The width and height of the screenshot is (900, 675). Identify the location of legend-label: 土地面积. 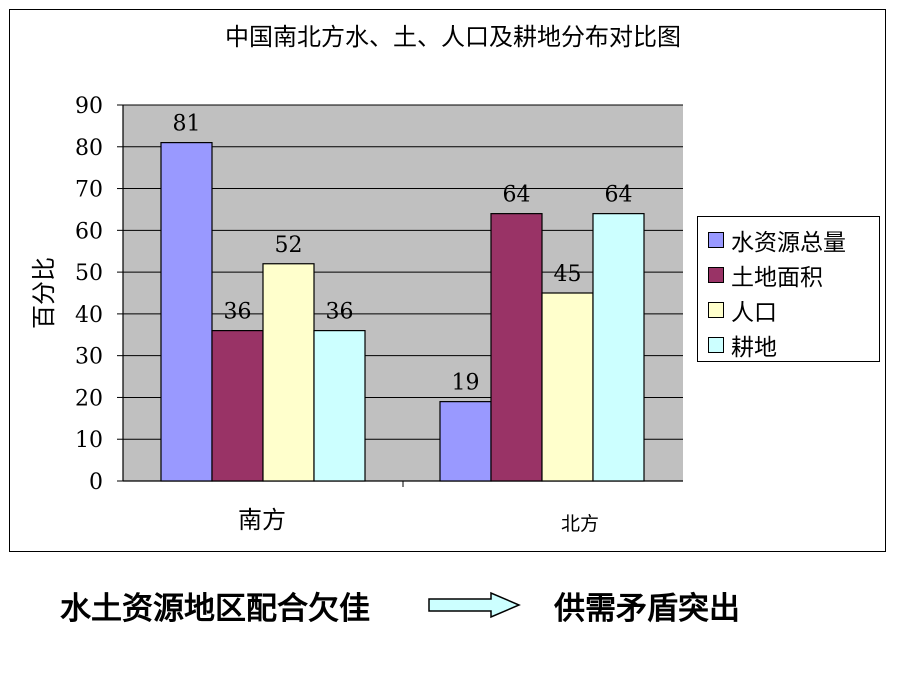
(777, 277).